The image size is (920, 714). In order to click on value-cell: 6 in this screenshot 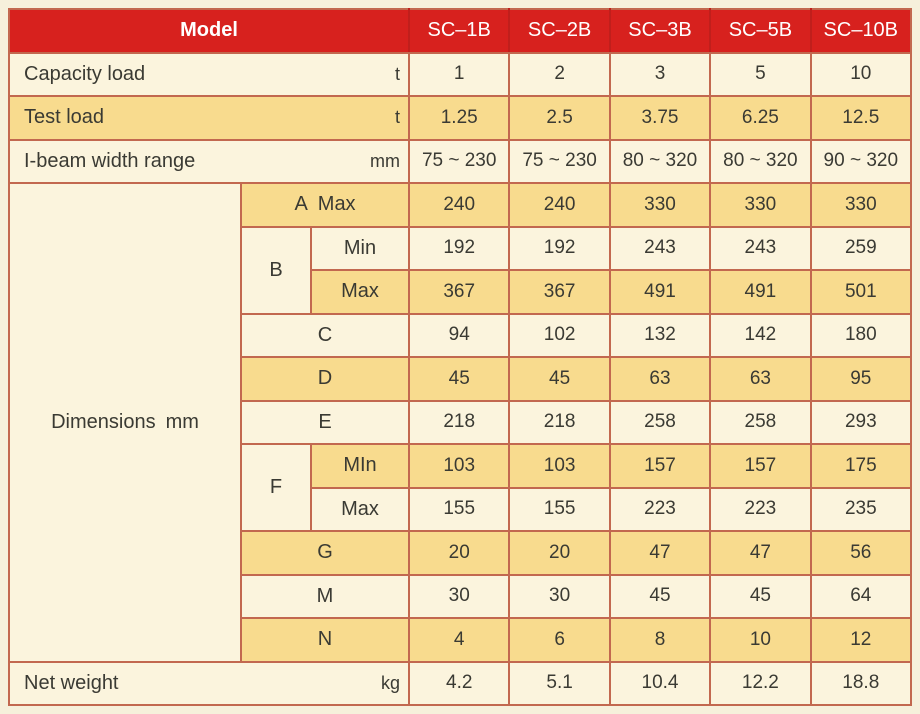, I will do `click(559, 640)`.